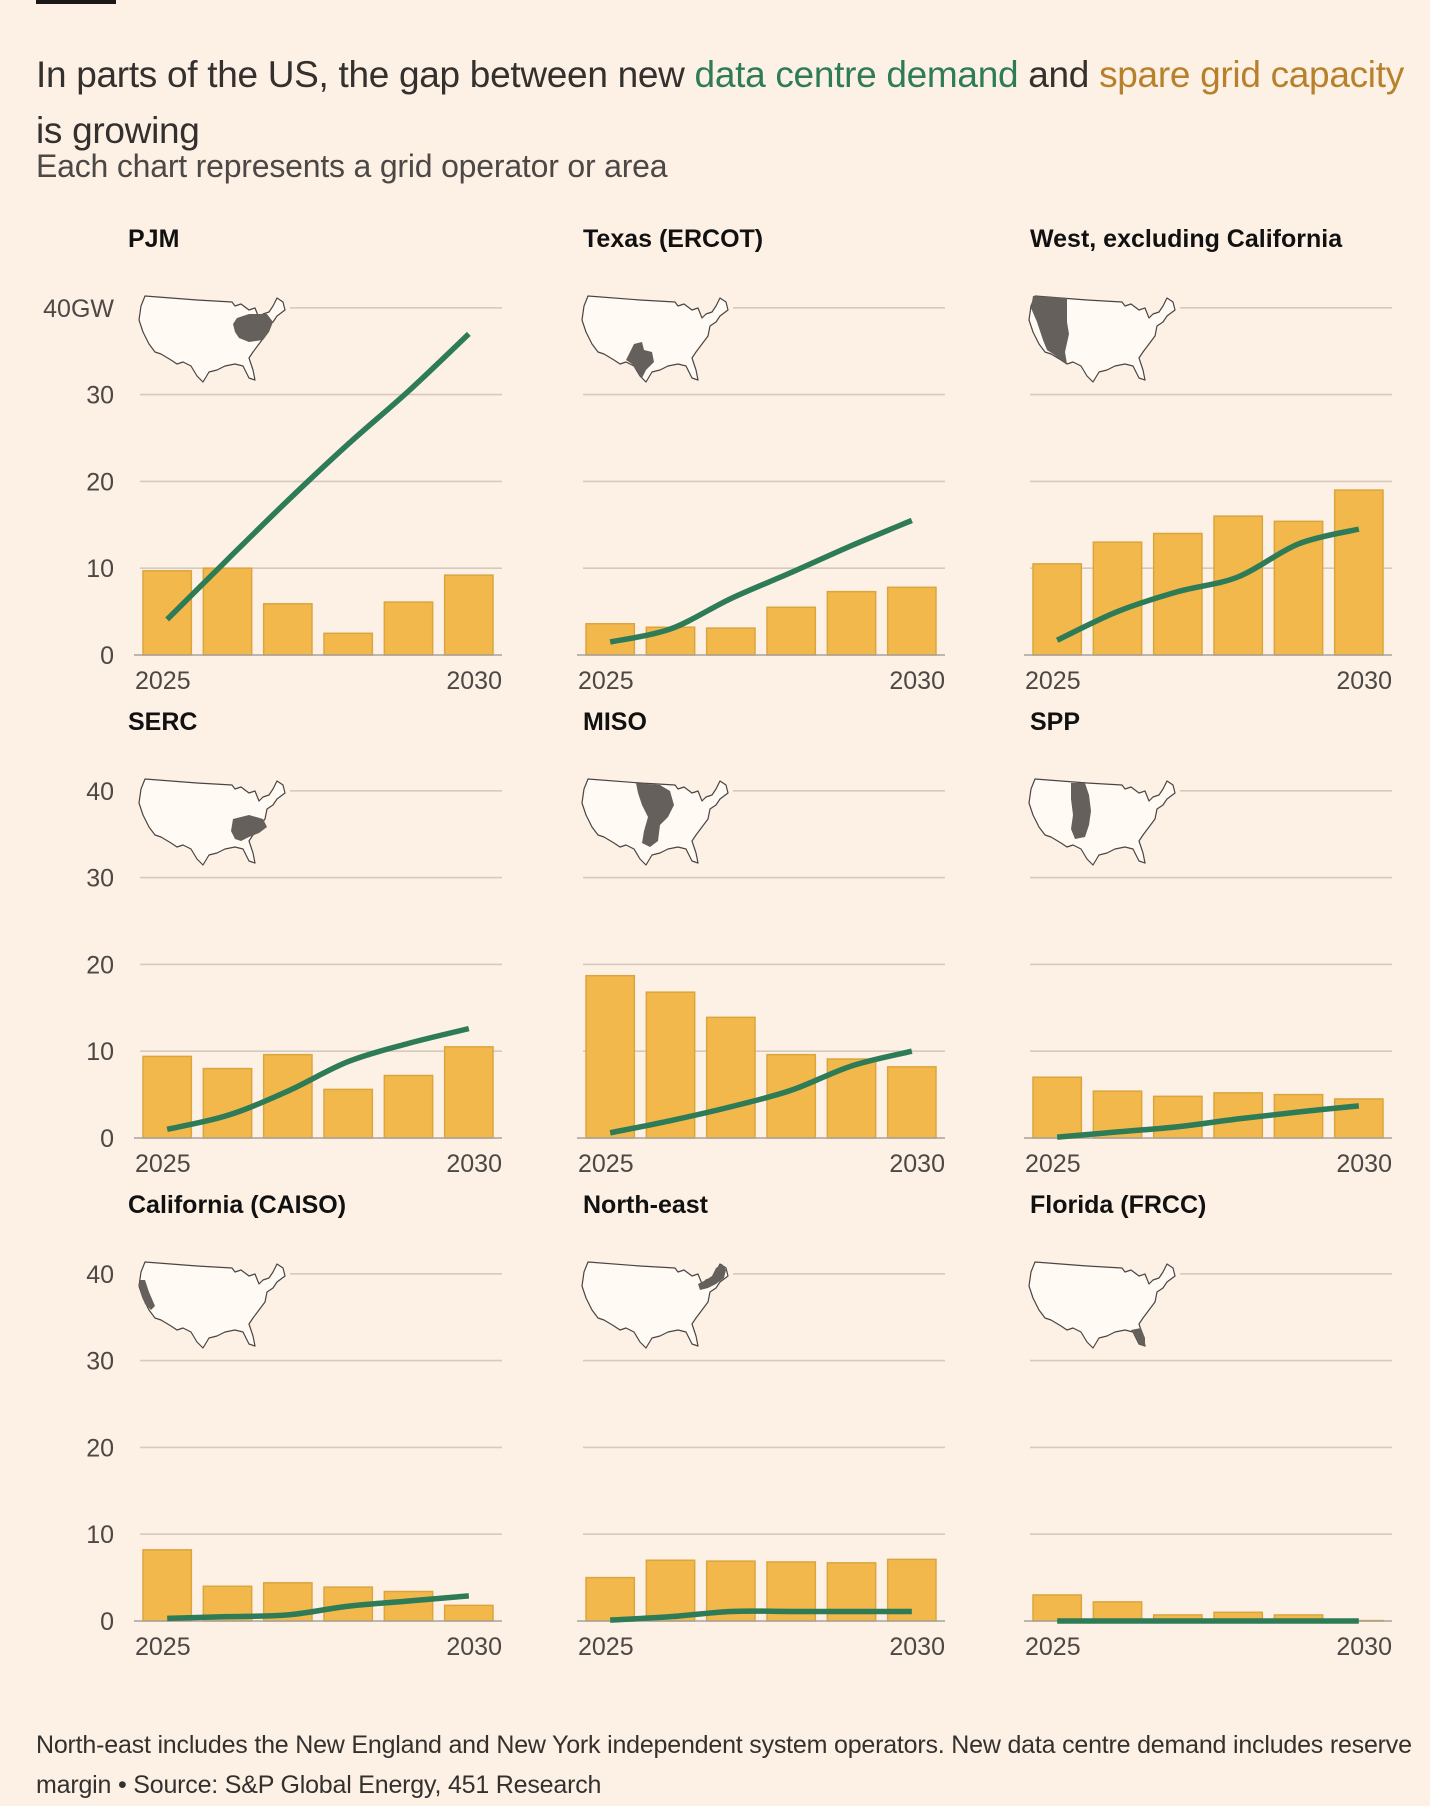 The height and width of the screenshot is (1806, 1430). I want to click on title-part-capacity: spare grid capacity, so click(1251, 74).